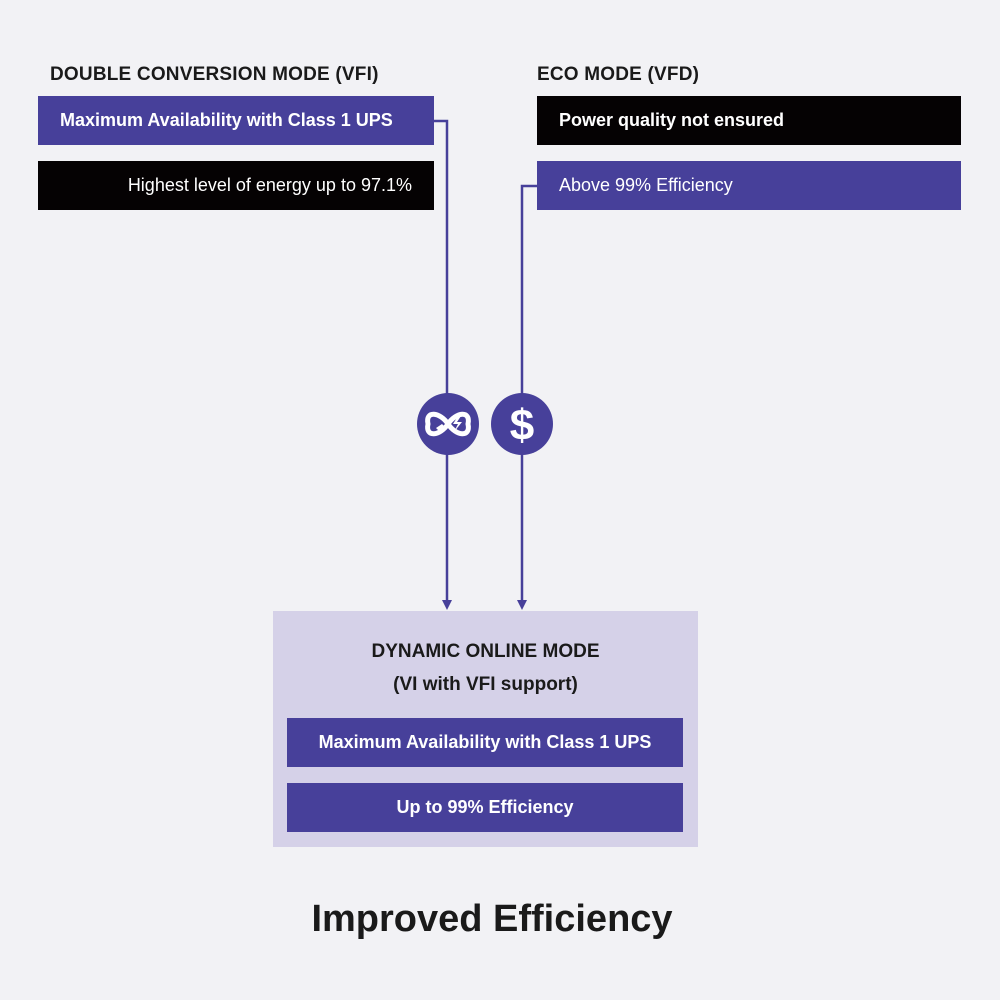 This screenshot has height=1000, width=1000. What do you see at coordinates (236, 120) in the screenshot?
I see `vfi-availability-box: Maximum Availability with Class 1 UPS` at bounding box center [236, 120].